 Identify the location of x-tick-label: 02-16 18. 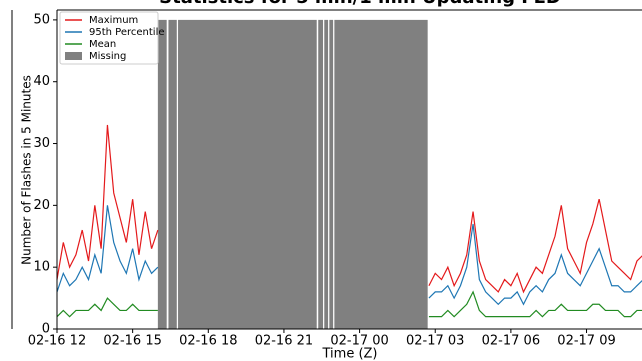
(208, 341).